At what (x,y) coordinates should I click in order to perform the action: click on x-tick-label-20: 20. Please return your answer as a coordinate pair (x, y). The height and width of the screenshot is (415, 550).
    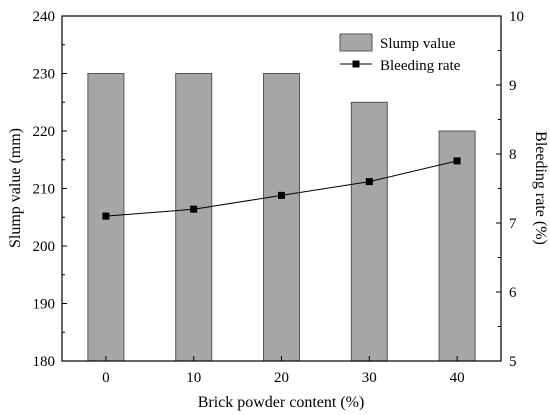
    Looking at the image, I should click on (281, 378).